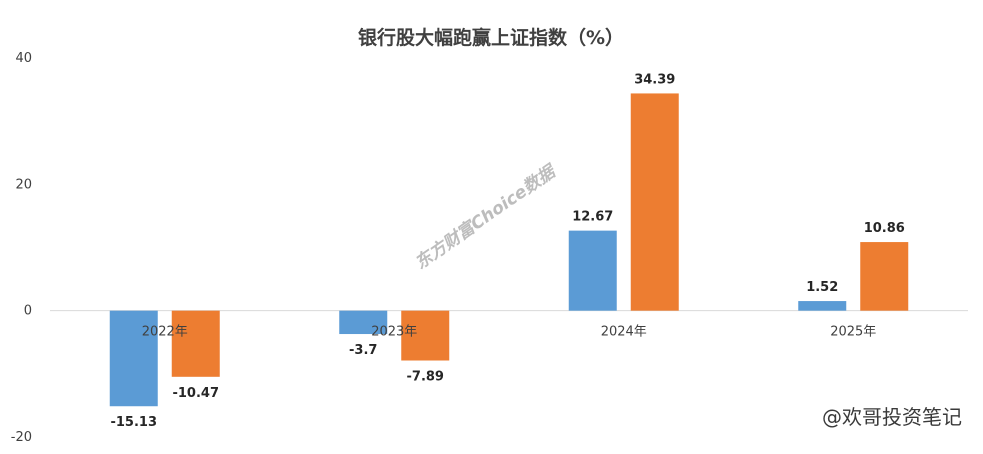  What do you see at coordinates (165, 332) in the screenshot?
I see `x-category-label: 2022年` at bounding box center [165, 332].